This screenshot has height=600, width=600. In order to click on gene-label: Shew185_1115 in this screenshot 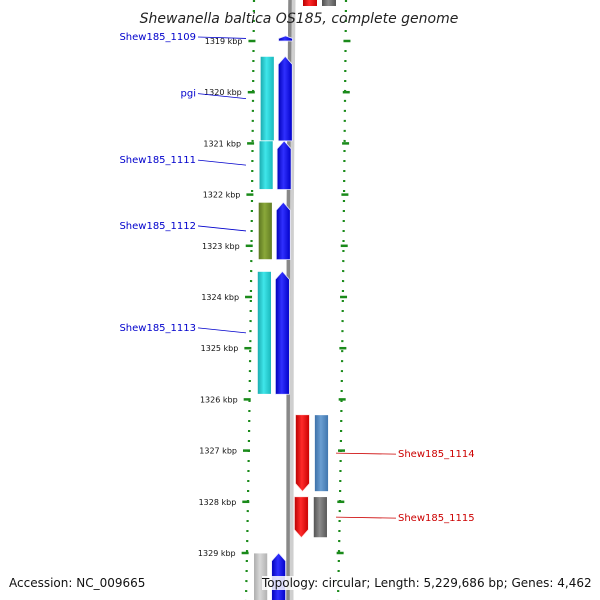, I will do `click(436, 518)`.